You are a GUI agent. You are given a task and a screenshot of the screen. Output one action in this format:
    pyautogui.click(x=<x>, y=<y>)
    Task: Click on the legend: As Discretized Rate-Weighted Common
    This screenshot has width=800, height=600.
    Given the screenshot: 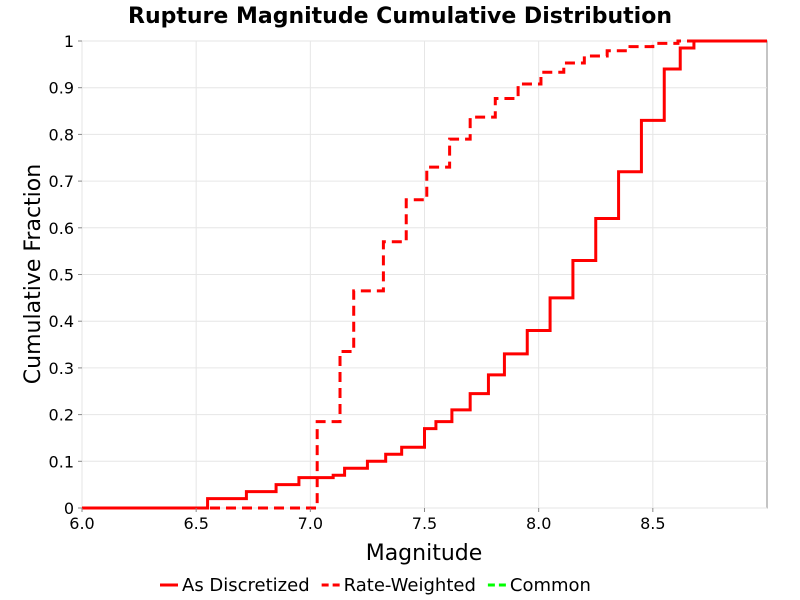 What is the action you would take?
    pyautogui.click(x=375, y=585)
    